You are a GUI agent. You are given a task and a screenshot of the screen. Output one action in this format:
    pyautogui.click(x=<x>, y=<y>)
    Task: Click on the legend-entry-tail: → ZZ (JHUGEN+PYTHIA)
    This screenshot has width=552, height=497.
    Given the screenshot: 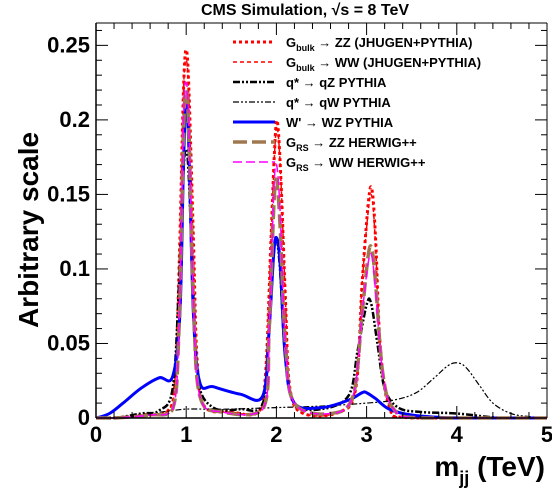 What is the action you would take?
    pyautogui.click(x=394, y=42)
    